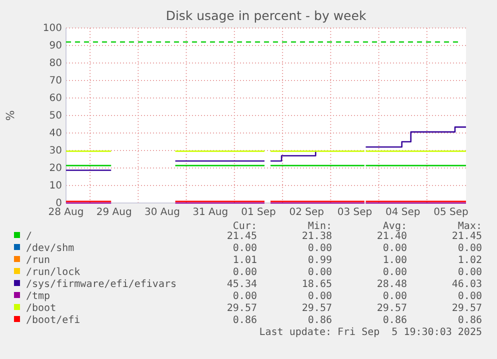 The image size is (497, 359). What do you see at coordinates (101, 284) in the screenshot?
I see `legend-label: /sys/firmware/efi/efivars` at bounding box center [101, 284].